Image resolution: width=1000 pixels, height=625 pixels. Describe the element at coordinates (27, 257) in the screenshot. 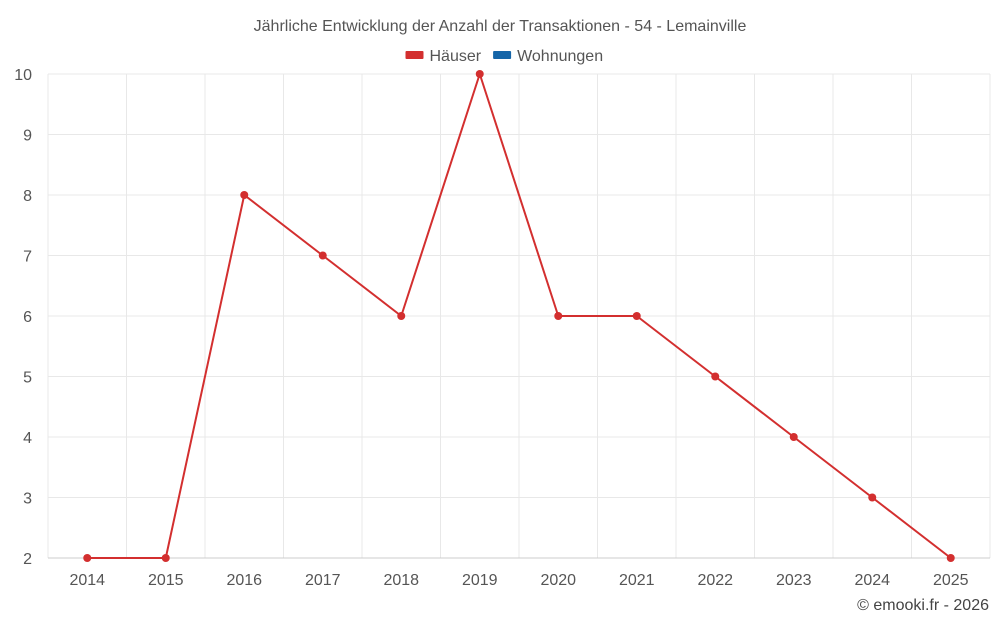

I see `y-tick-label: 7` at that location.